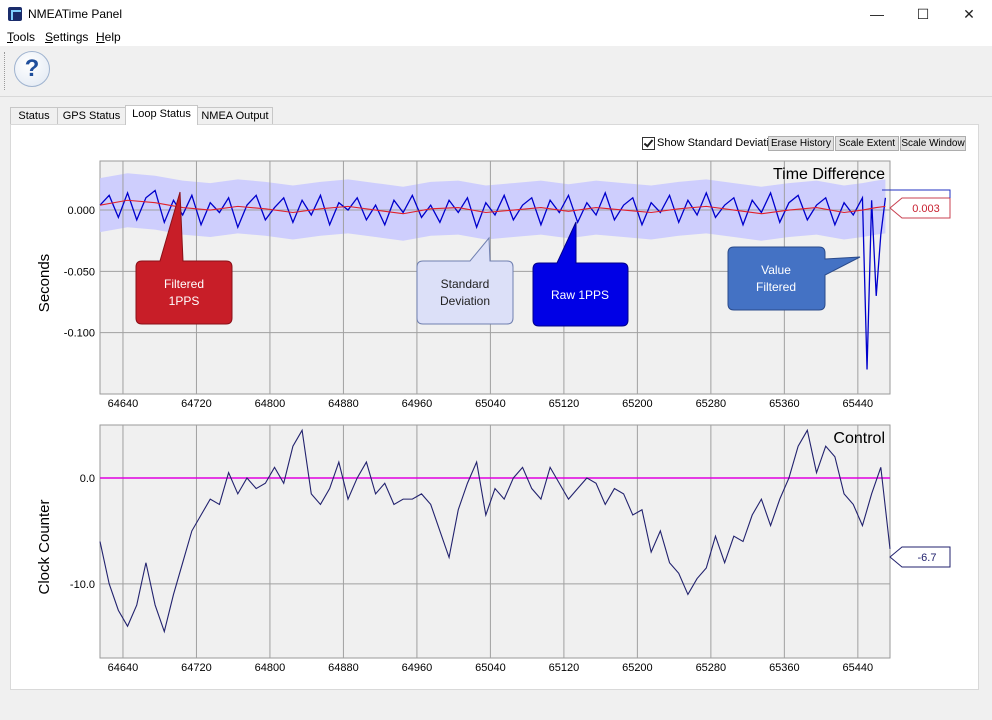 Image resolution: width=992 pixels, height=720 pixels. Describe the element at coordinates (465, 284) in the screenshot. I see `callout-stddev-line1: Standard` at that location.